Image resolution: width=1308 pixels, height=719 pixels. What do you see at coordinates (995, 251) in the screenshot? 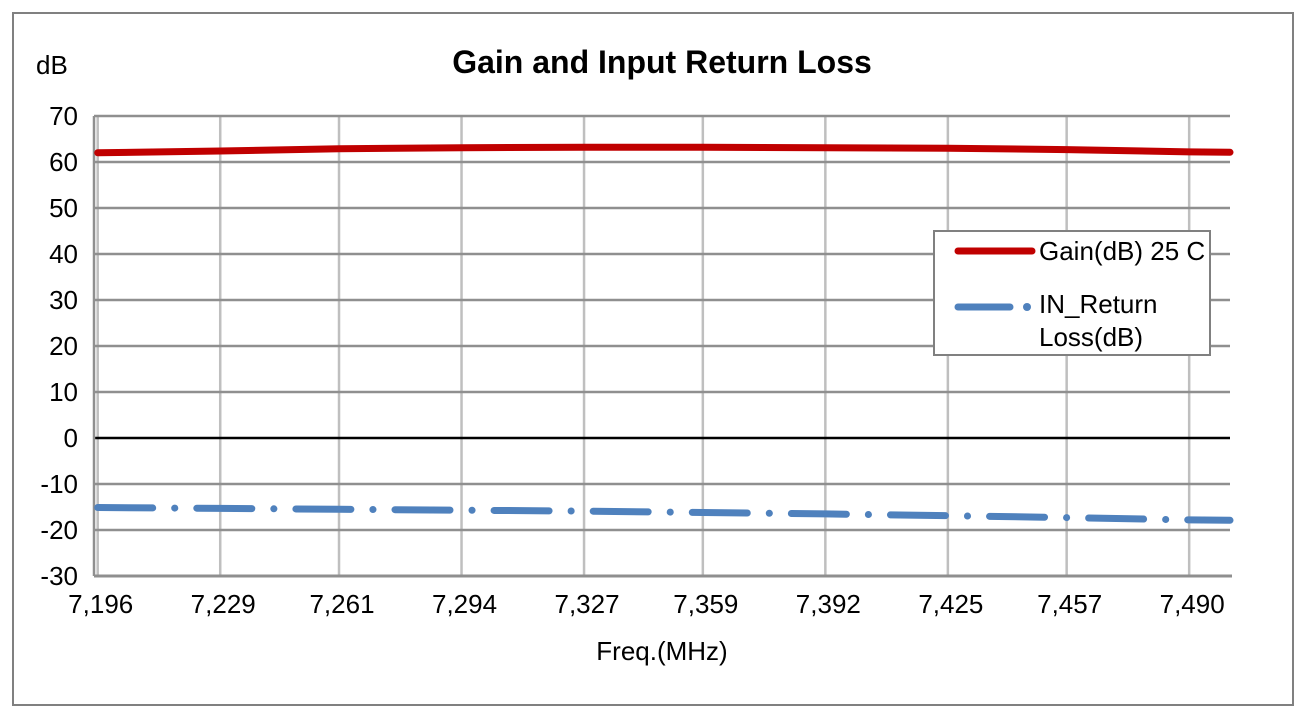
I see `gain-line-swatch-icon` at bounding box center [995, 251].